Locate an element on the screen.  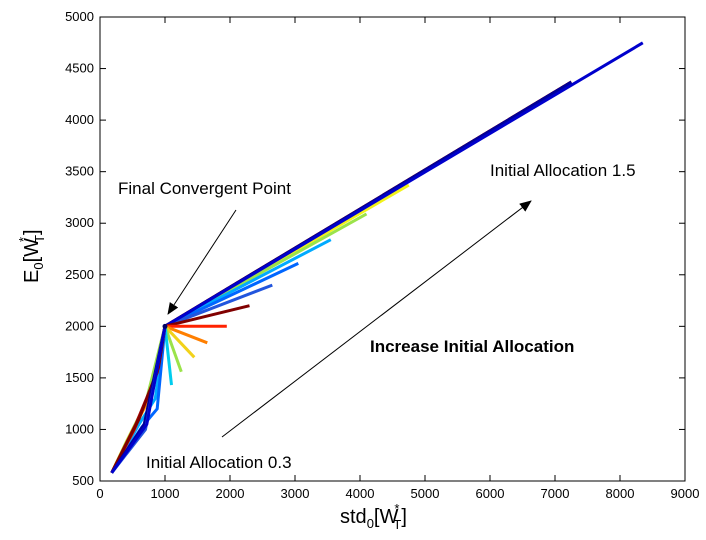
series-9-upper-line is located at coordinates (218, 305).